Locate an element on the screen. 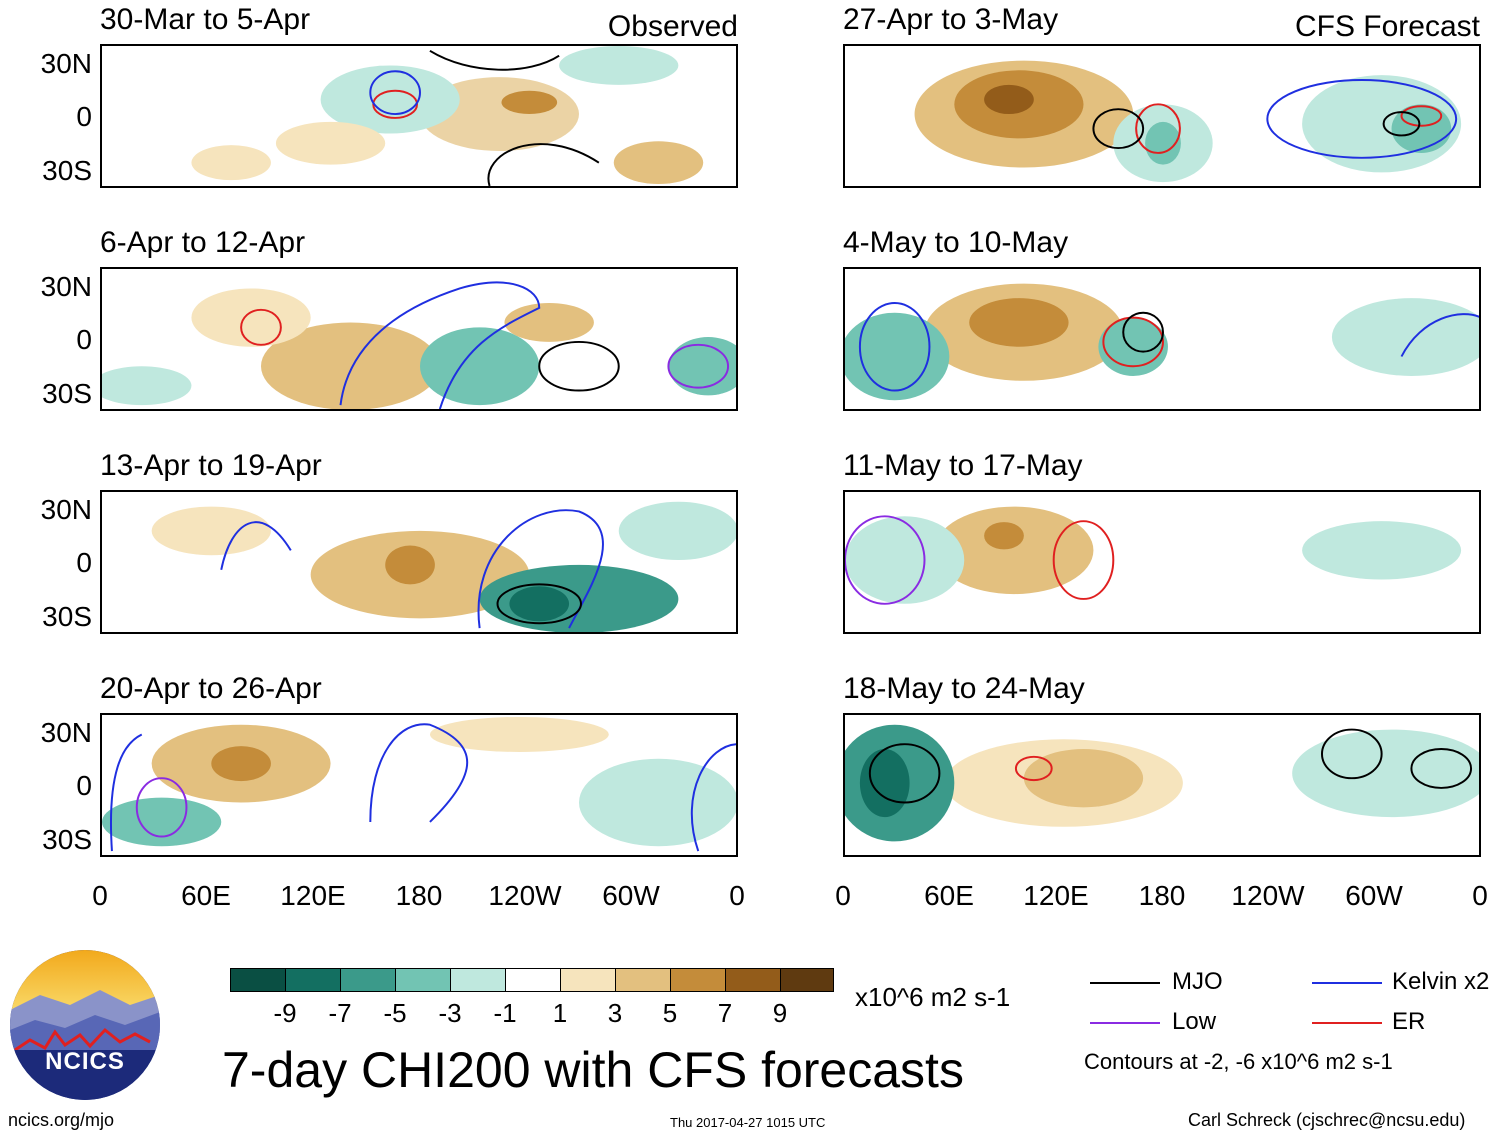 The image size is (1510, 1137). colorbar-tick: -3 is located at coordinates (450, 1013).